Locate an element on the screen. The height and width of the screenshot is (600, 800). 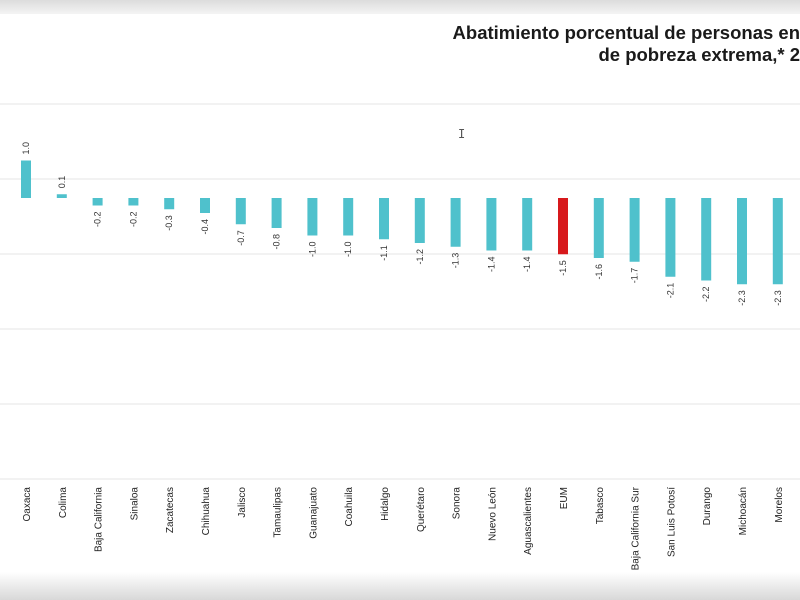
chart-title-line-2: de pobreza extrema,* 2 is located at coordinates (699, 54).